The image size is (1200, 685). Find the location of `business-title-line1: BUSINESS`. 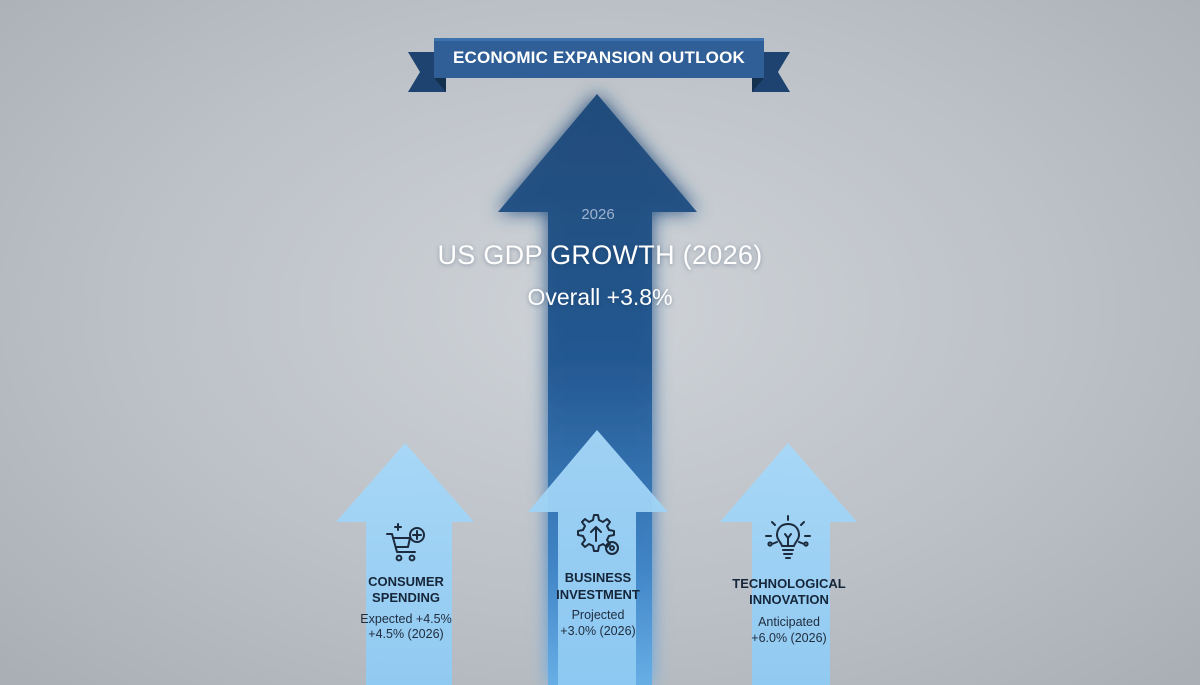

business-title-line1: BUSINESS is located at coordinates (598, 577).